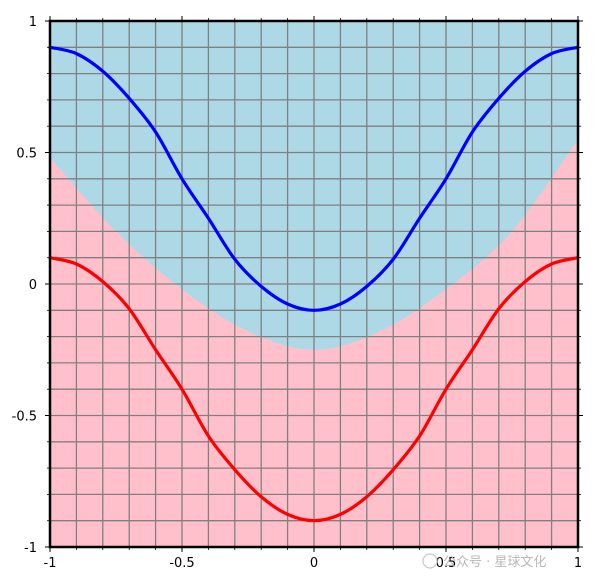 Image resolution: width=598 pixels, height=588 pixels. What do you see at coordinates (50, 563) in the screenshot?
I see `x-tick-label: -1` at bounding box center [50, 563].